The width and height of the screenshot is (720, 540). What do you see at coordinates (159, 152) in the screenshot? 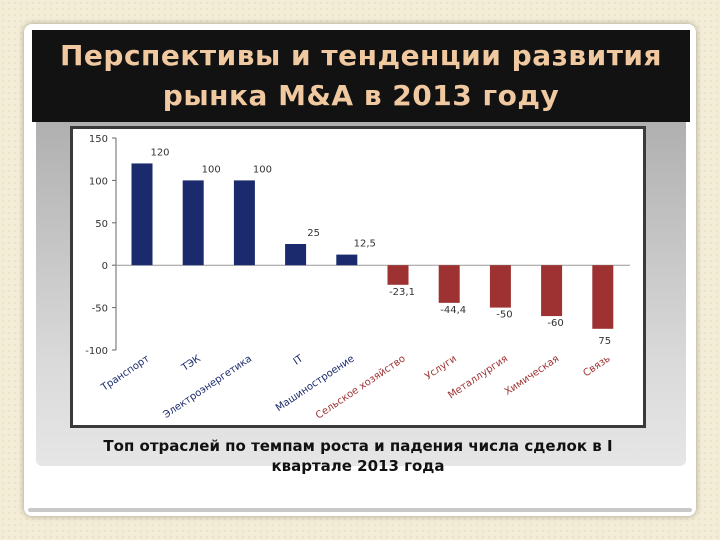
I see `data-label: 120` at bounding box center [159, 152].